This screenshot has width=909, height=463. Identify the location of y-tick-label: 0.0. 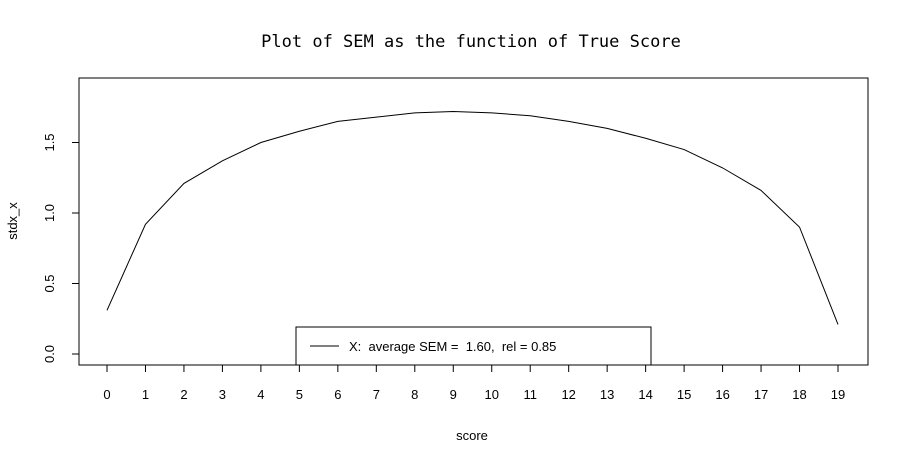
(49, 354).